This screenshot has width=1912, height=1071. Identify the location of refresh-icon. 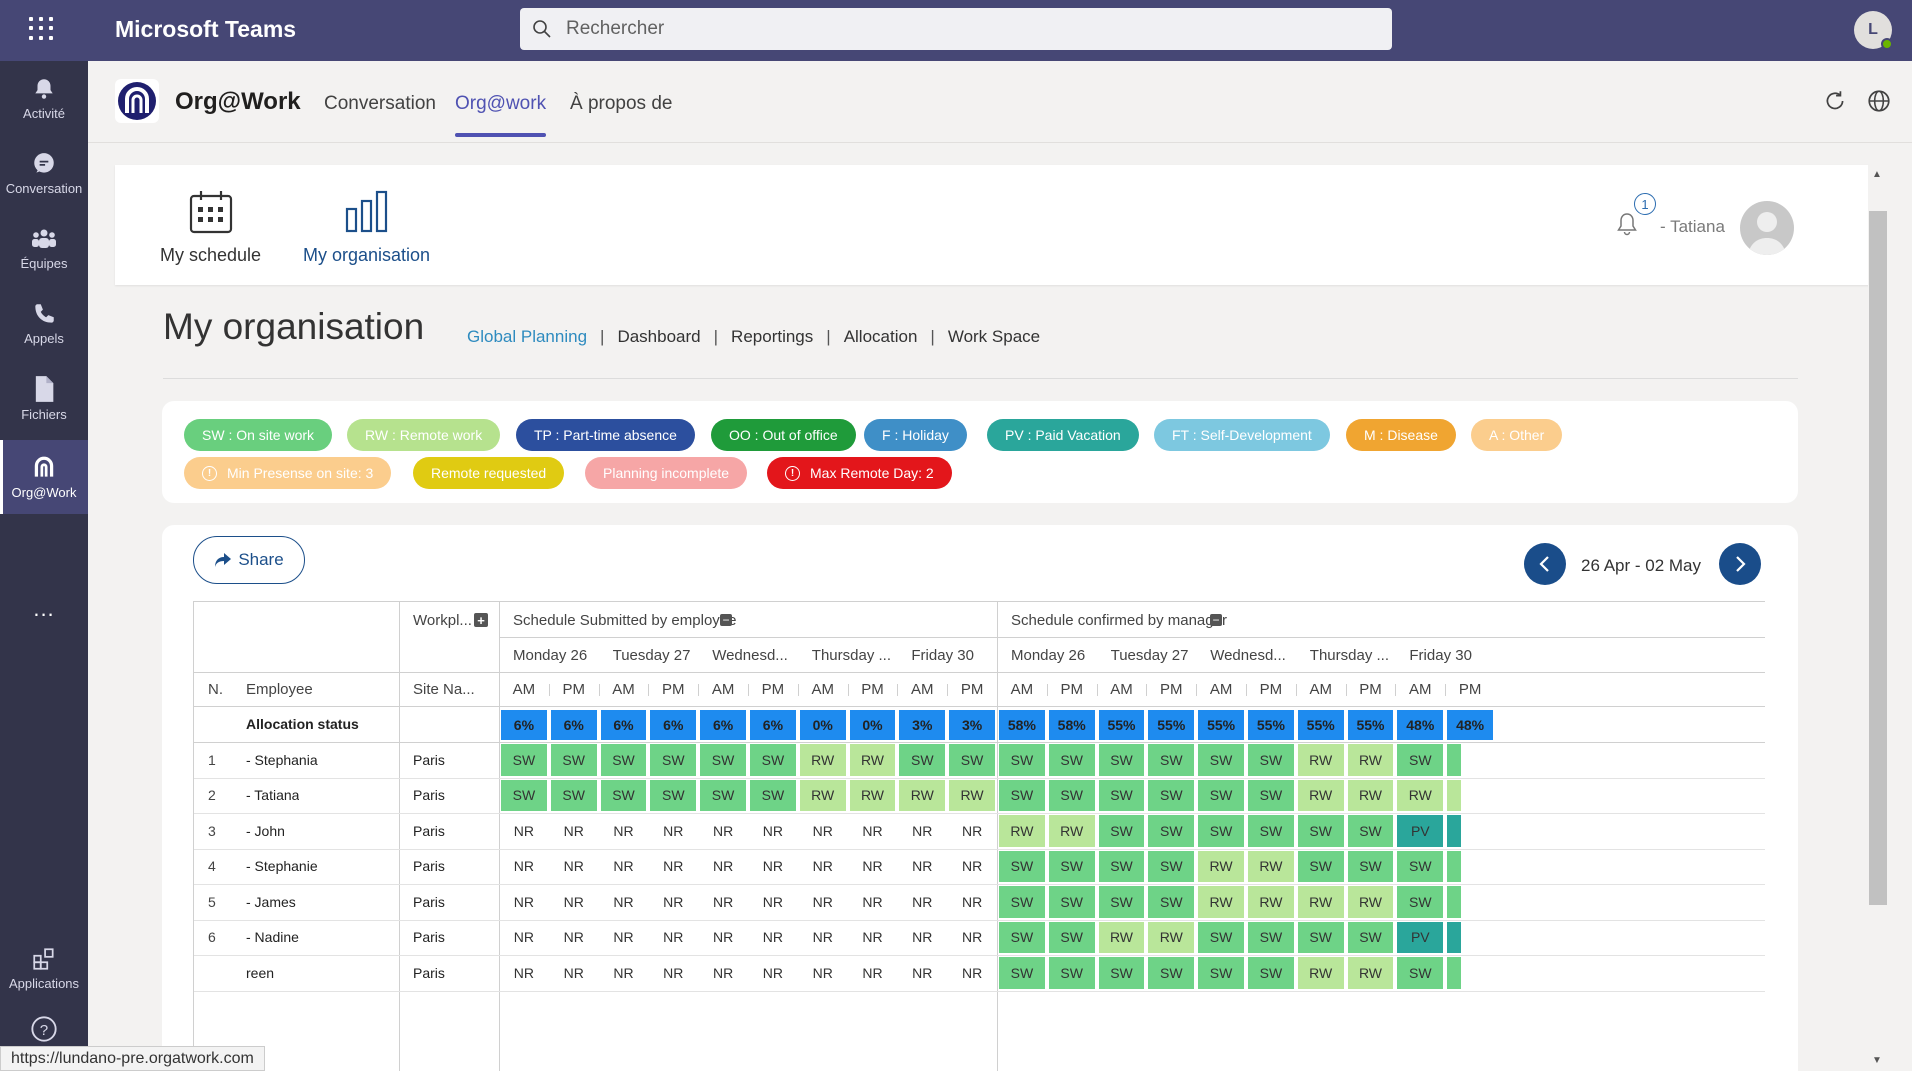
(1835, 101).